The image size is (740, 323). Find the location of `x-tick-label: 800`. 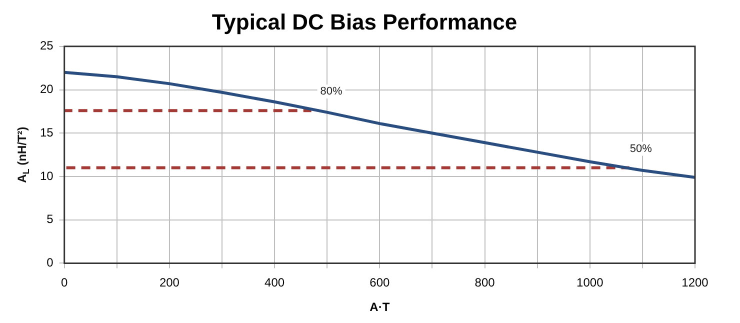

x-tick-label: 800 is located at coordinates (485, 283).